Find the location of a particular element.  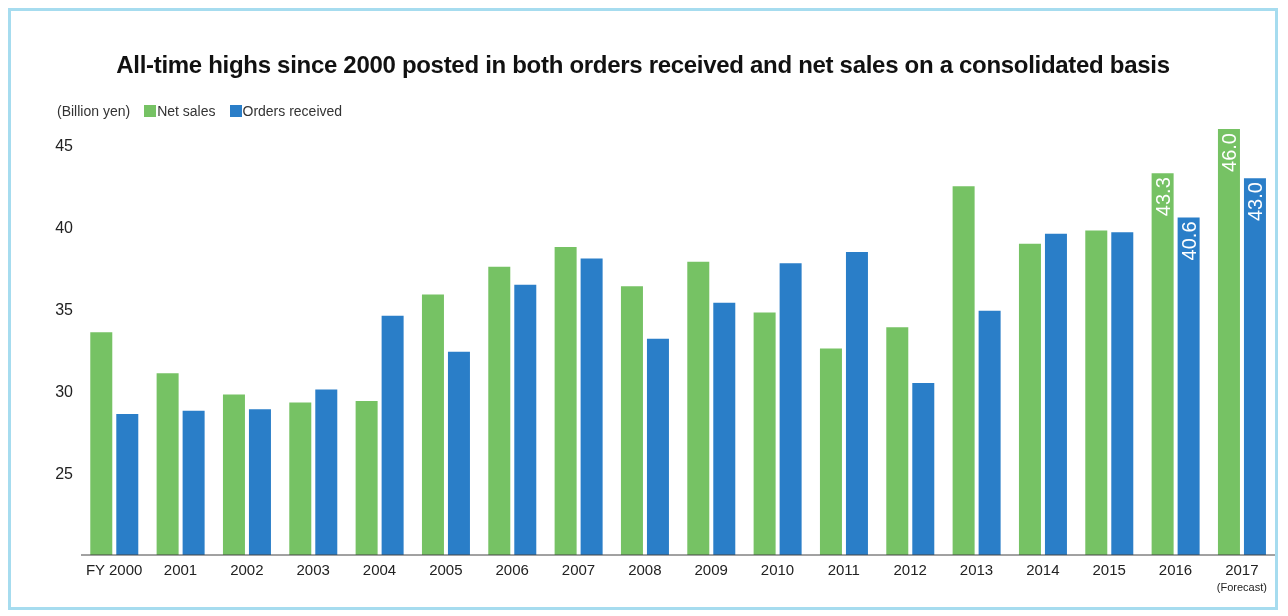

x-tick-label: 2002 is located at coordinates (247, 569).